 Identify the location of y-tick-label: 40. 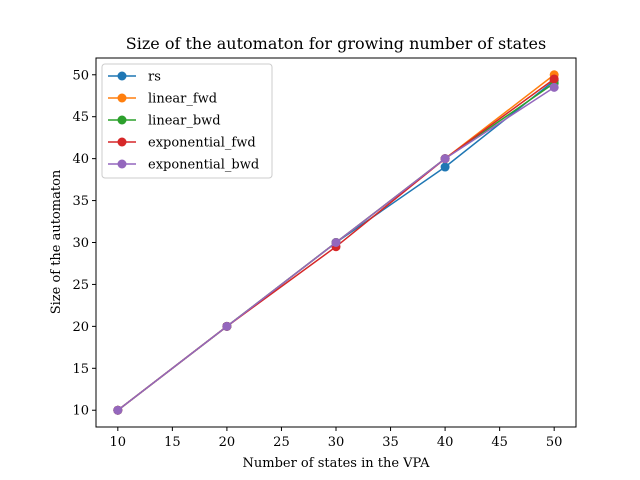
(80, 159).